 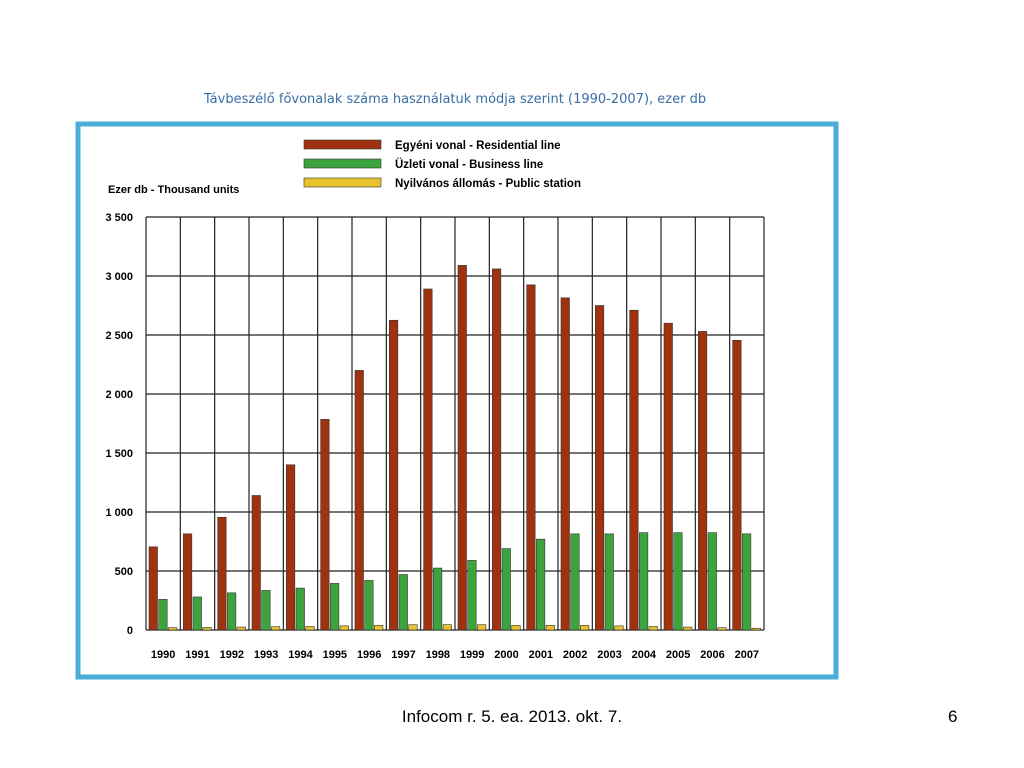 What do you see at coordinates (712, 655) in the screenshot?
I see `x-tick-label: 2006` at bounding box center [712, 655].